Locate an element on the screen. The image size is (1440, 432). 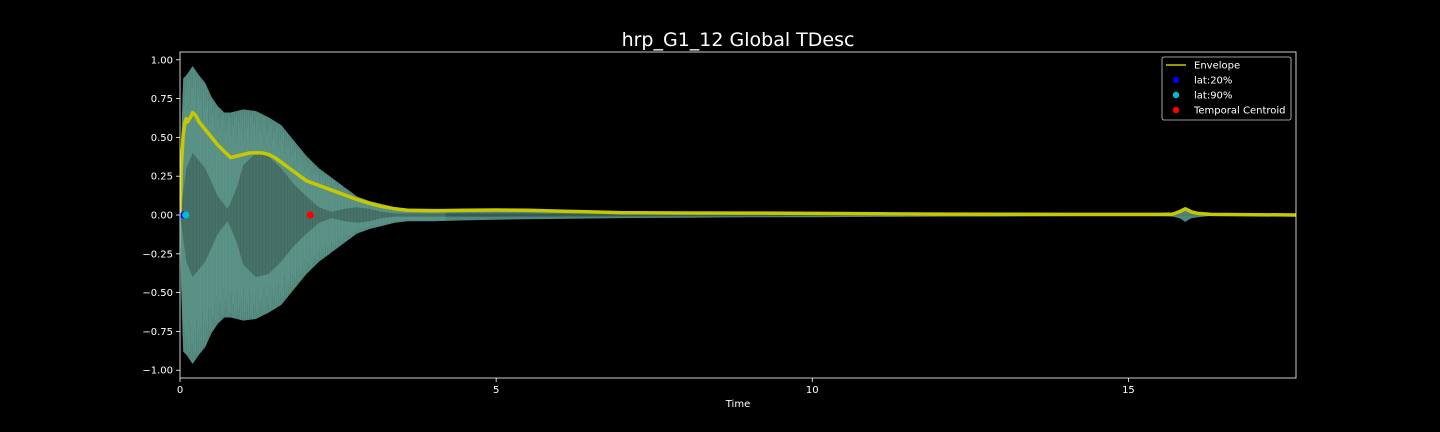
y-axis: 1.00 0.75 0.50 0.25 0.00 −0.25 −0.50 −0.75 −1.00 is located at coordinates (161, 216).